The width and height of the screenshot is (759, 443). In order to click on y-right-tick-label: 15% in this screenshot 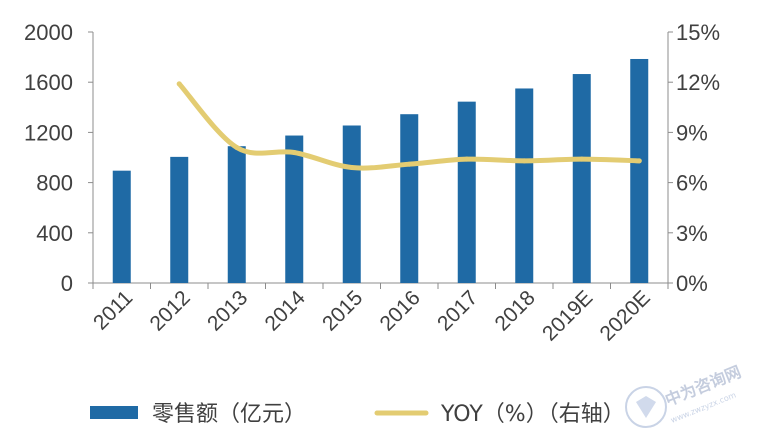, I will do `click(698, 32)`.